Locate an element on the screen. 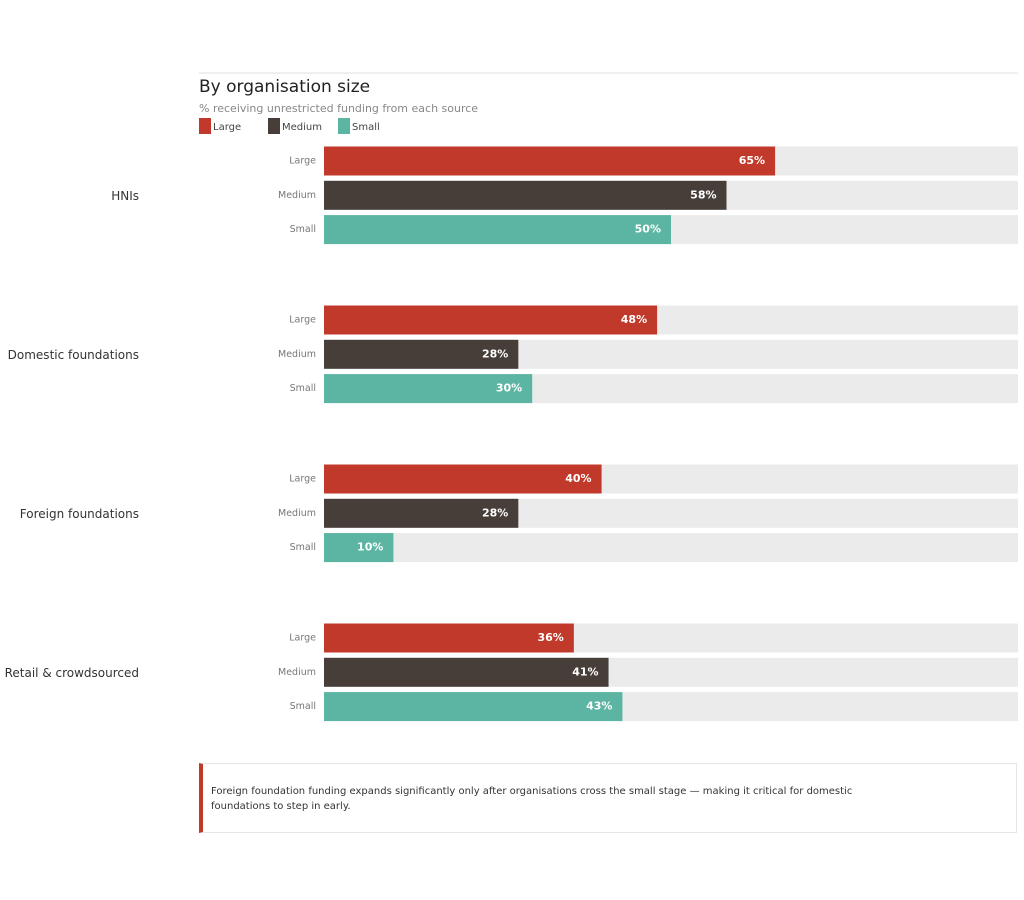 This screenshot has width=1024, height=900. value-label: 41% is located at coordinates (585, 671).